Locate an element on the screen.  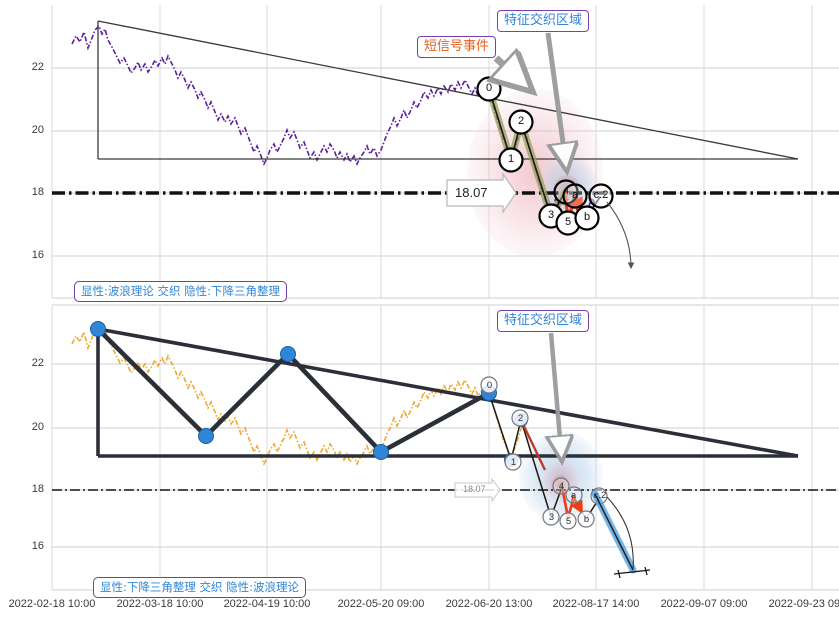
lower-wave-path-red is located at coordinates (533, 445).